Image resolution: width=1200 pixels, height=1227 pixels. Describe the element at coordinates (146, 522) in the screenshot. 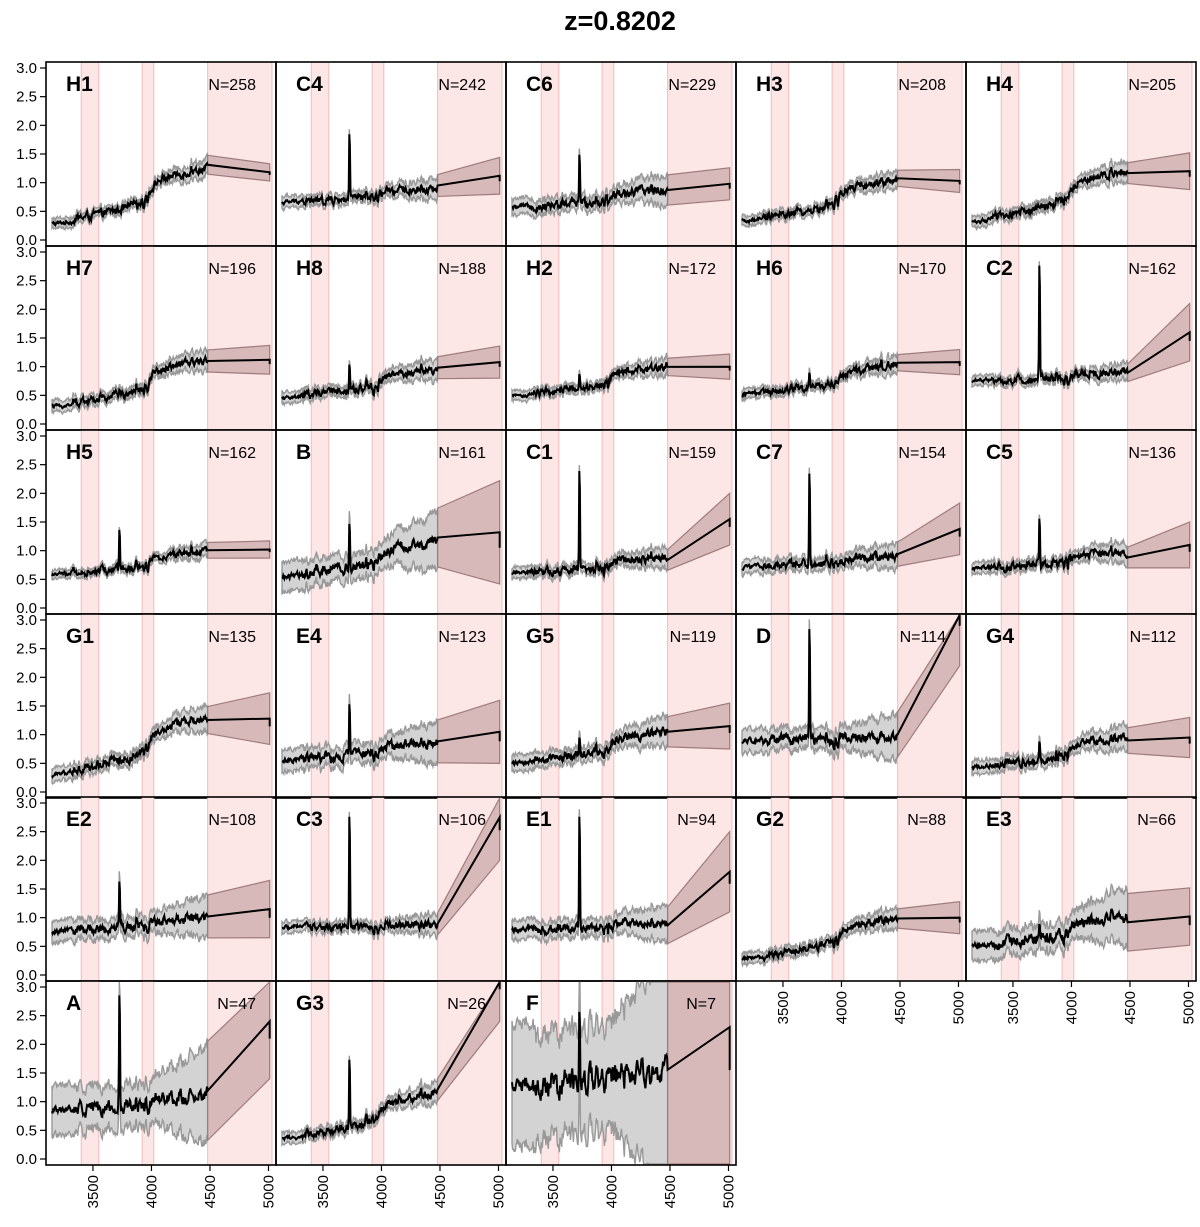

I see `spectrum-panel-H5: H5 N=162 0.0 0.5 1.0 1.5 2.0 2.5 3.0` at that location.